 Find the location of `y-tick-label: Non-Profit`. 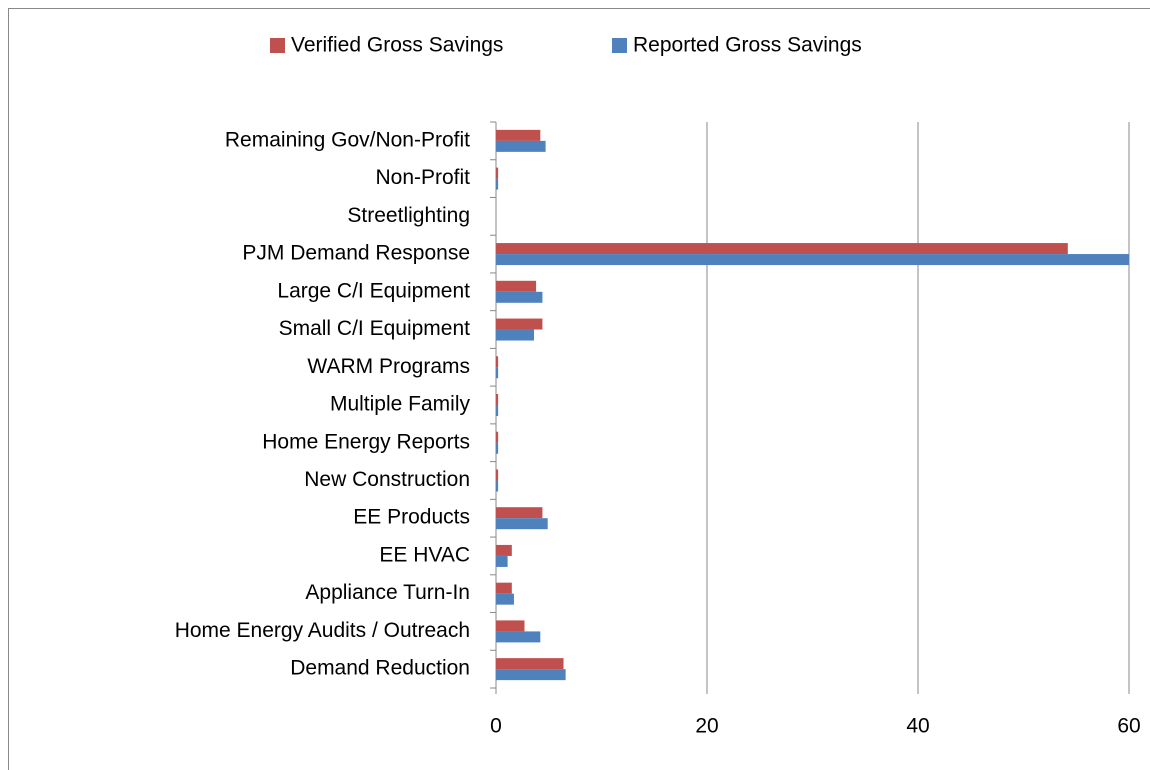

y-tick-label: Non-Profit is located at coordinates (422, 177).